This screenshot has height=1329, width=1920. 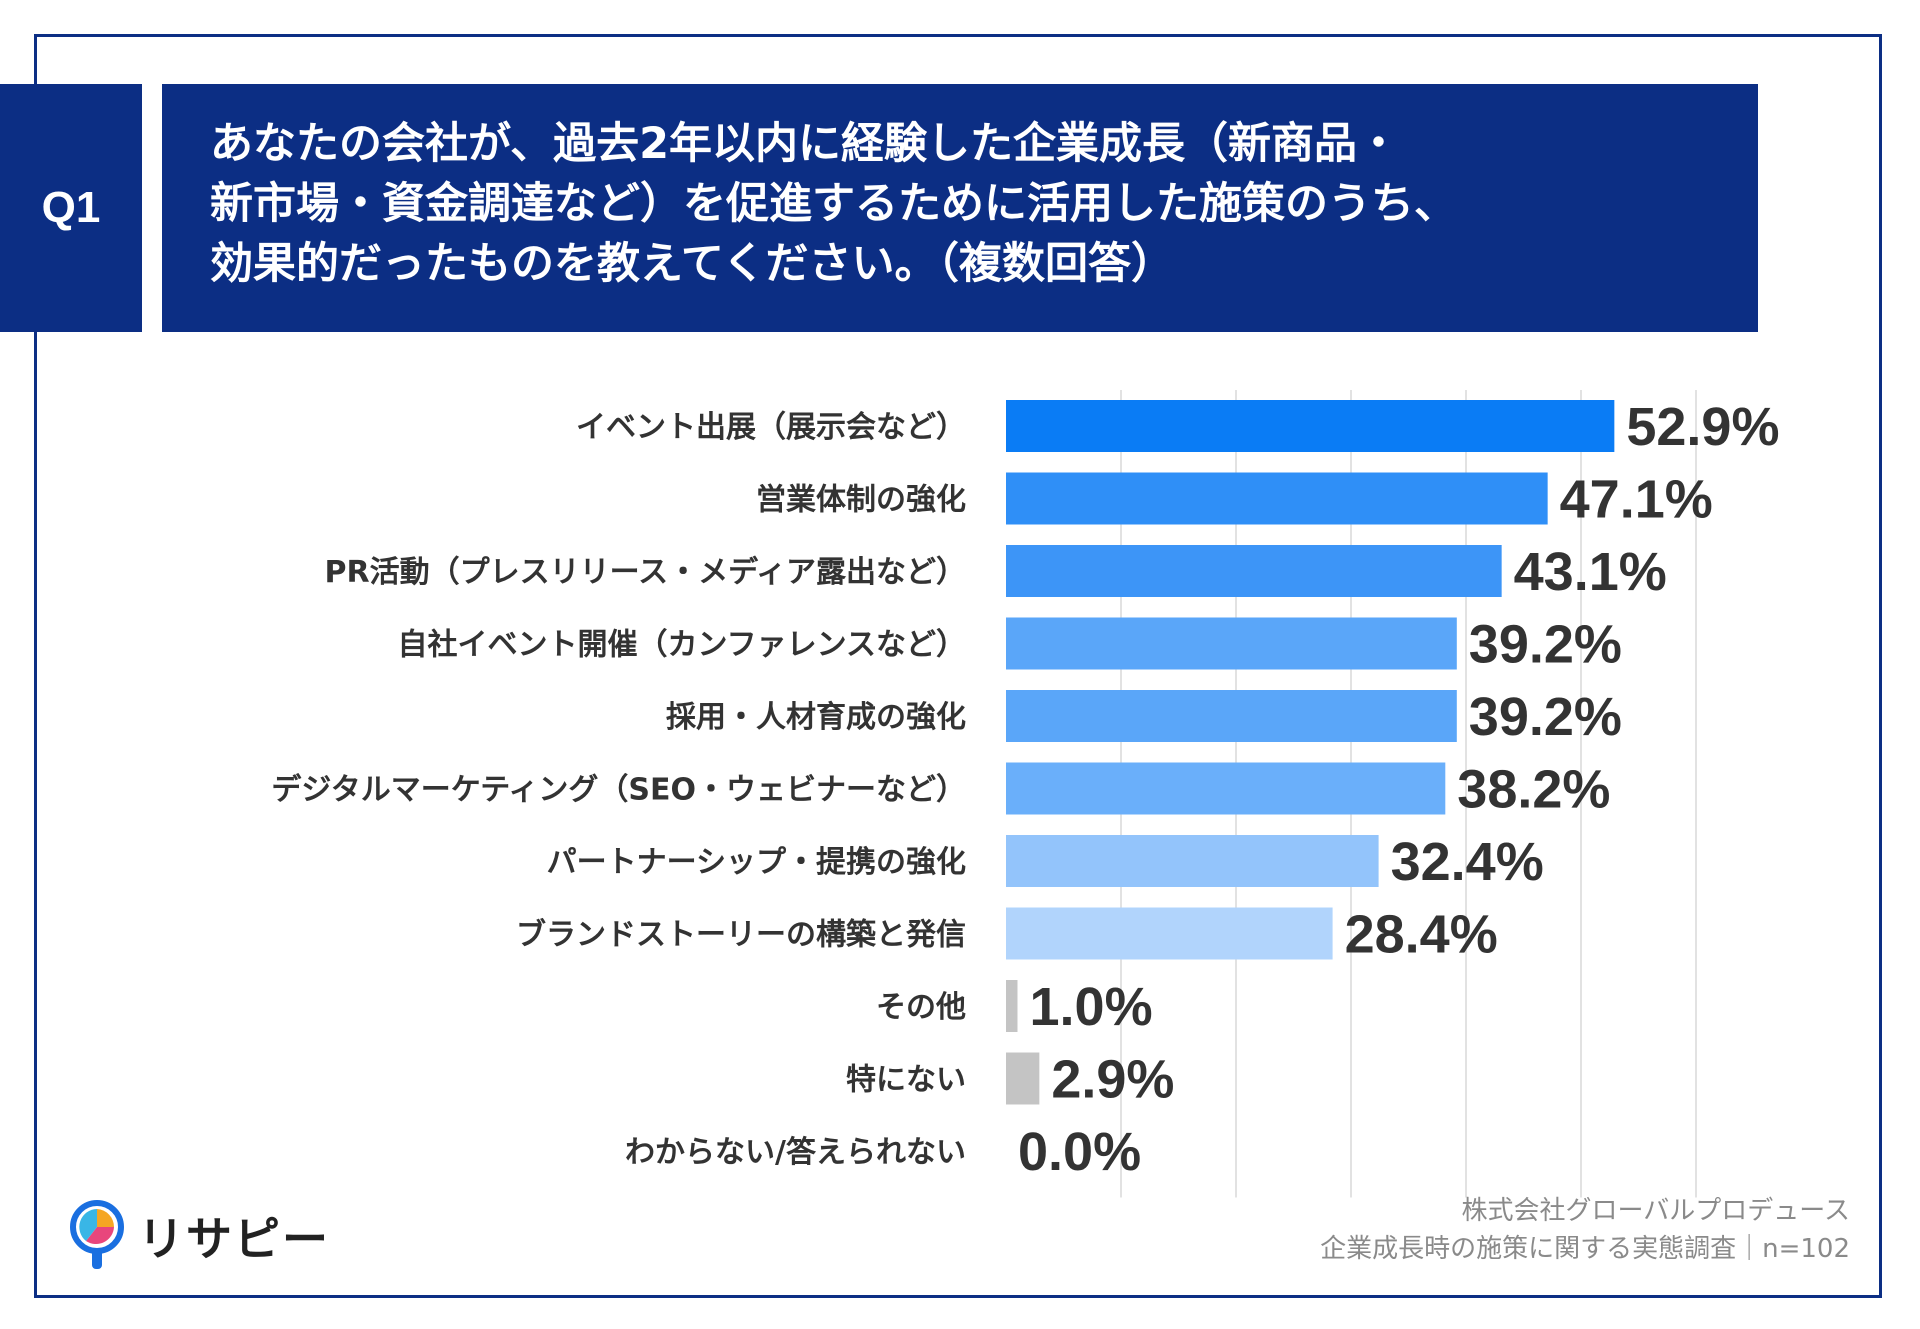 I want to click on question-title-line: 新市場・資金調達など）を促進するために活用した施策のうち、, so click(x=833, y=204).